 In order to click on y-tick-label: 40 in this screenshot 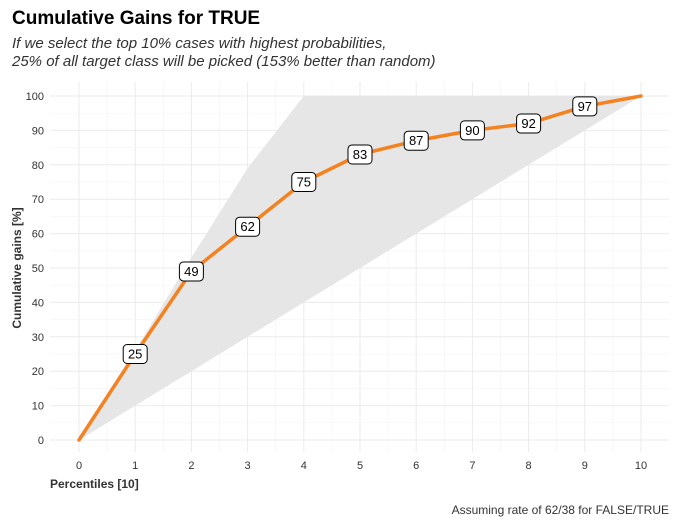, I will do `click(38, 303)`.